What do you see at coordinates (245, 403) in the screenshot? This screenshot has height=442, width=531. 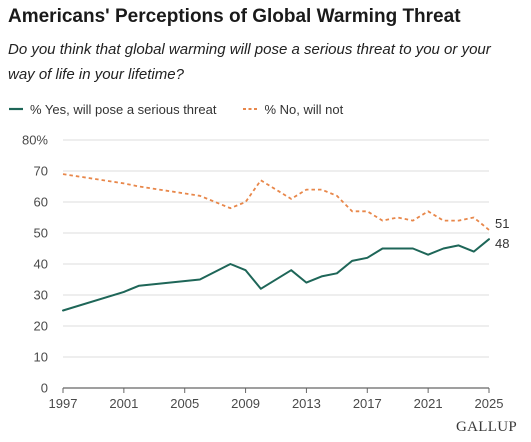 I see `x-tick-label-2009: 2009` at bounding box center [245, 403].